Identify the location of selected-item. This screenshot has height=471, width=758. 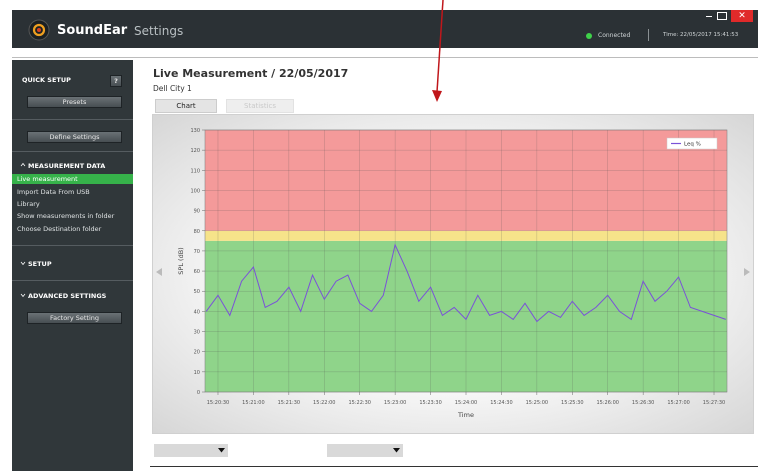
(72, 179).